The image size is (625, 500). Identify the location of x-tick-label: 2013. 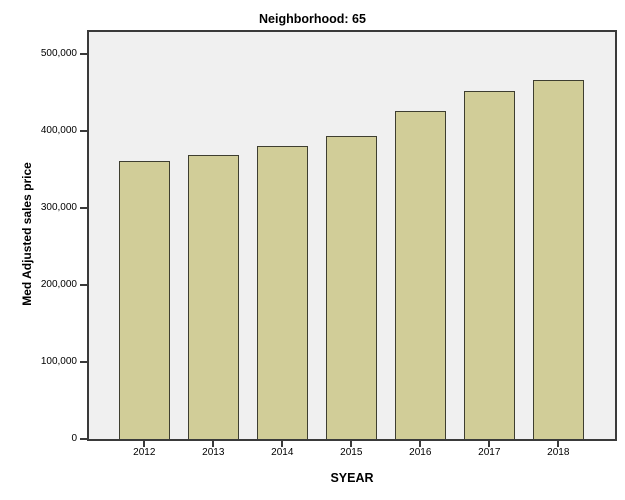
(213, 452).